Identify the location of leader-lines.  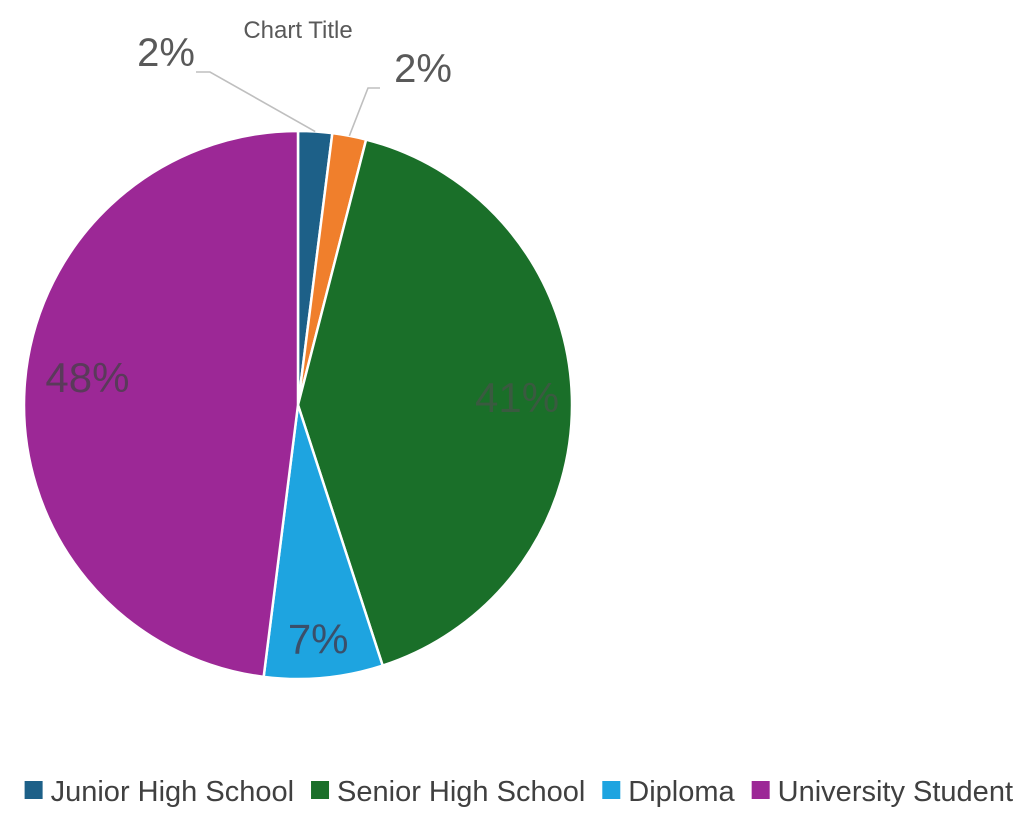
(288, 104).